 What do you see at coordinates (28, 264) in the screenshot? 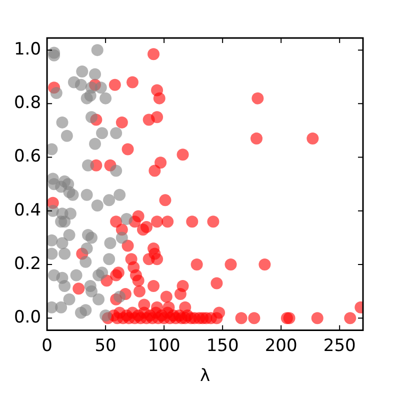
I see `y-tick-label: 0.2` at bounding box center [28, 264].